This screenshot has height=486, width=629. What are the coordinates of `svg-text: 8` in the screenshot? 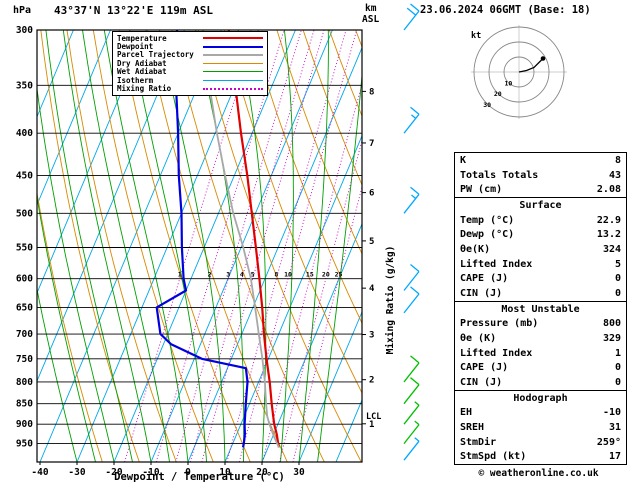 It's located at (371, 92).